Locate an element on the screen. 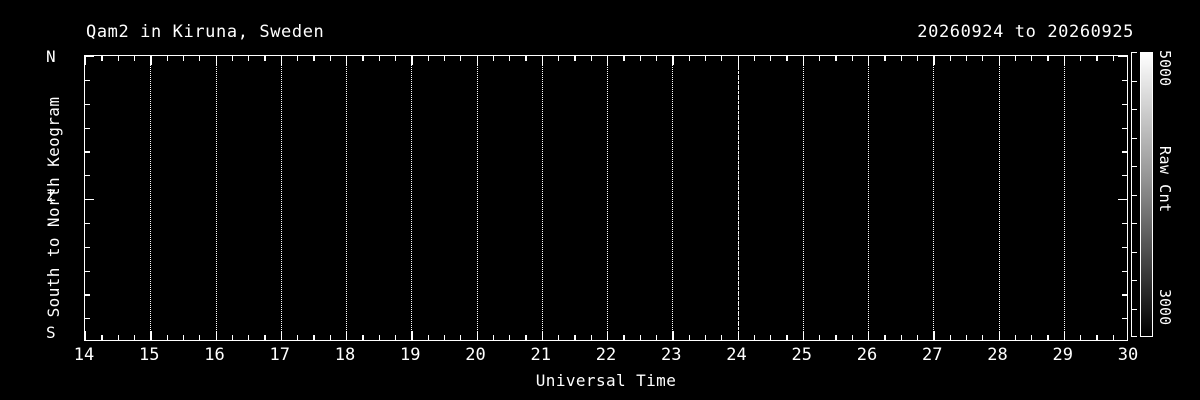 The height and width of the screenshot is (400, 1200). x-tick-label-18: 18 is located at coordinates (345, 355).